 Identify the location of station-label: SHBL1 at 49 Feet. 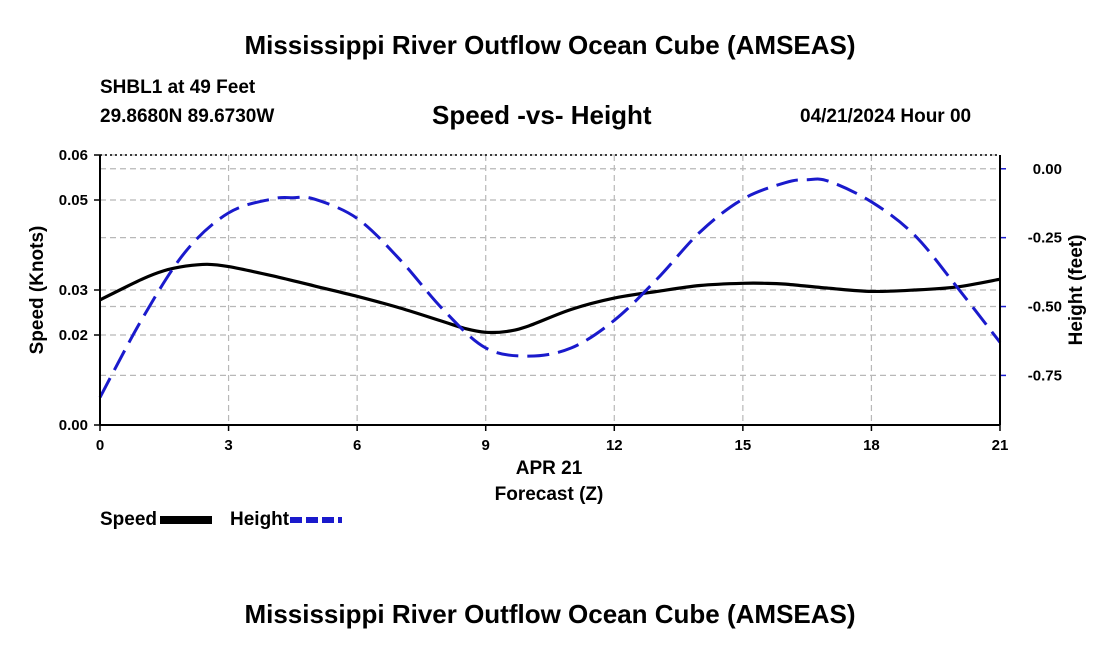
(178, 87).